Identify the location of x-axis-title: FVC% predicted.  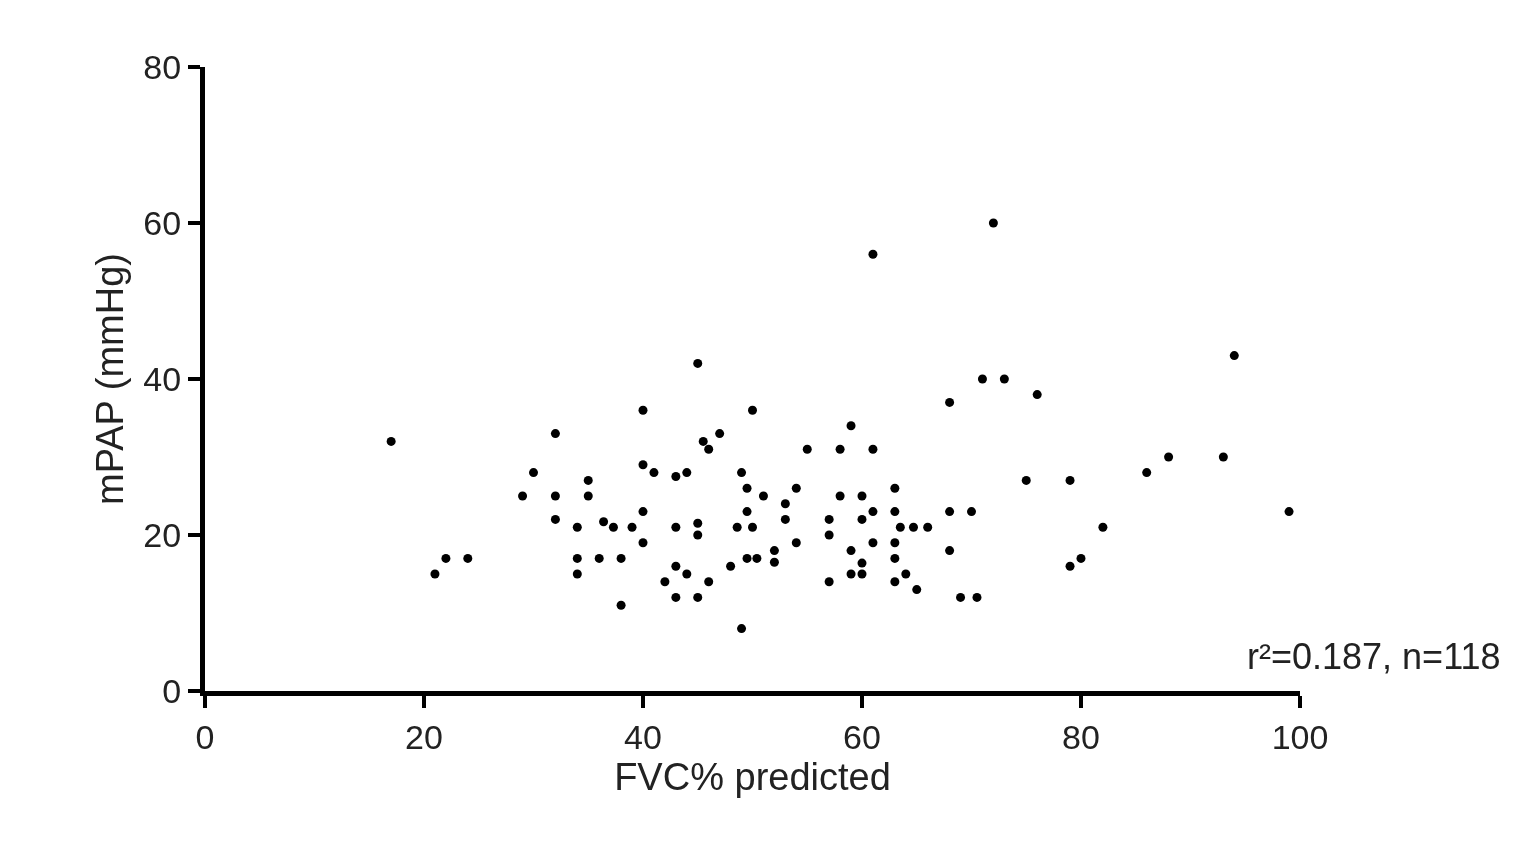
(752, 776).